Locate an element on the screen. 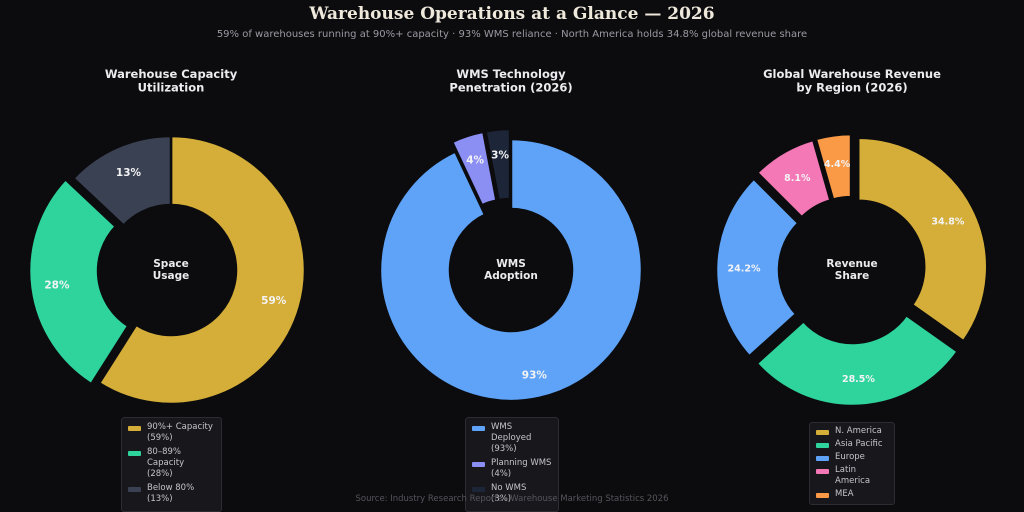  slice-data-label: 24.2% is located at coordinates (744, 268).